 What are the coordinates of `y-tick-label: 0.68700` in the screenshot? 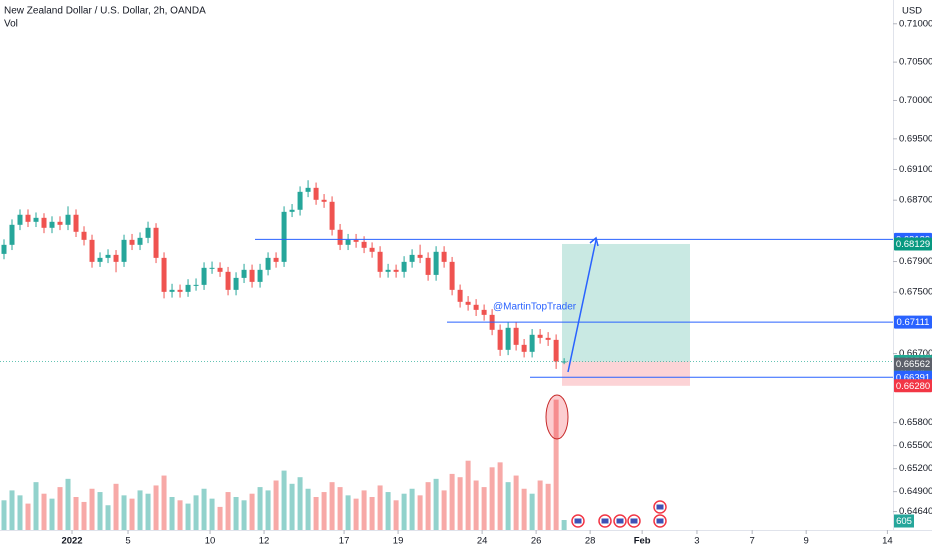 It's located at (915, 200).